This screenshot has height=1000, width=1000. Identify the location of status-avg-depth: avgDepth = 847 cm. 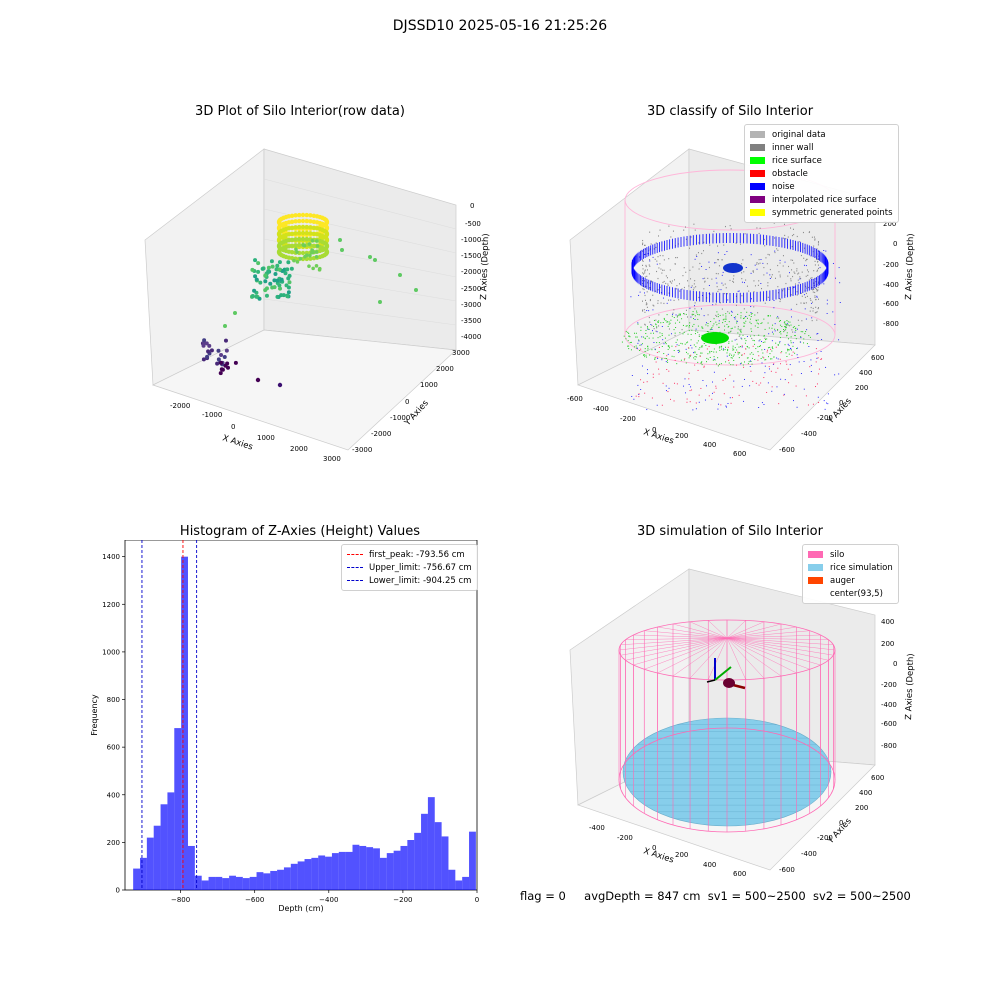
(642, 896).